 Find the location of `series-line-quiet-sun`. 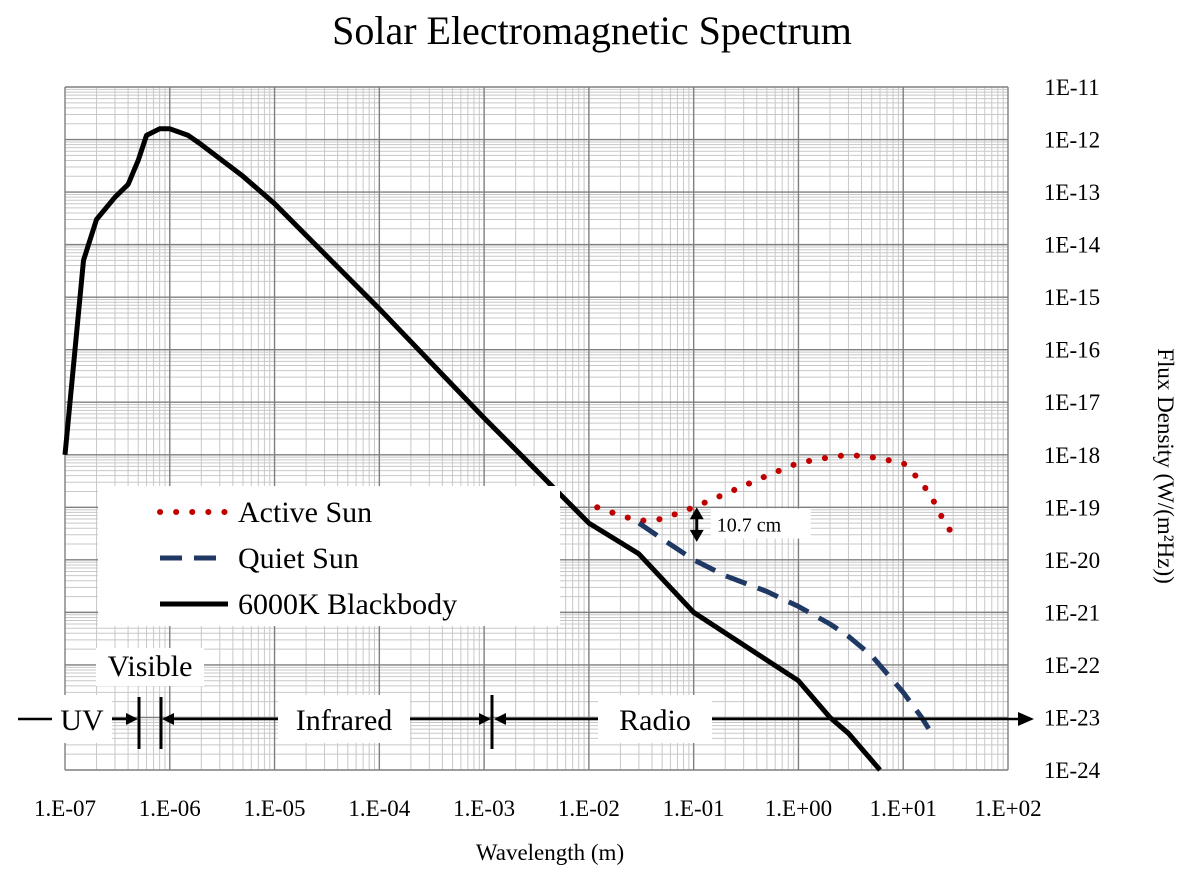

series-line-quiet-sun is located at coordinates (787, 630).